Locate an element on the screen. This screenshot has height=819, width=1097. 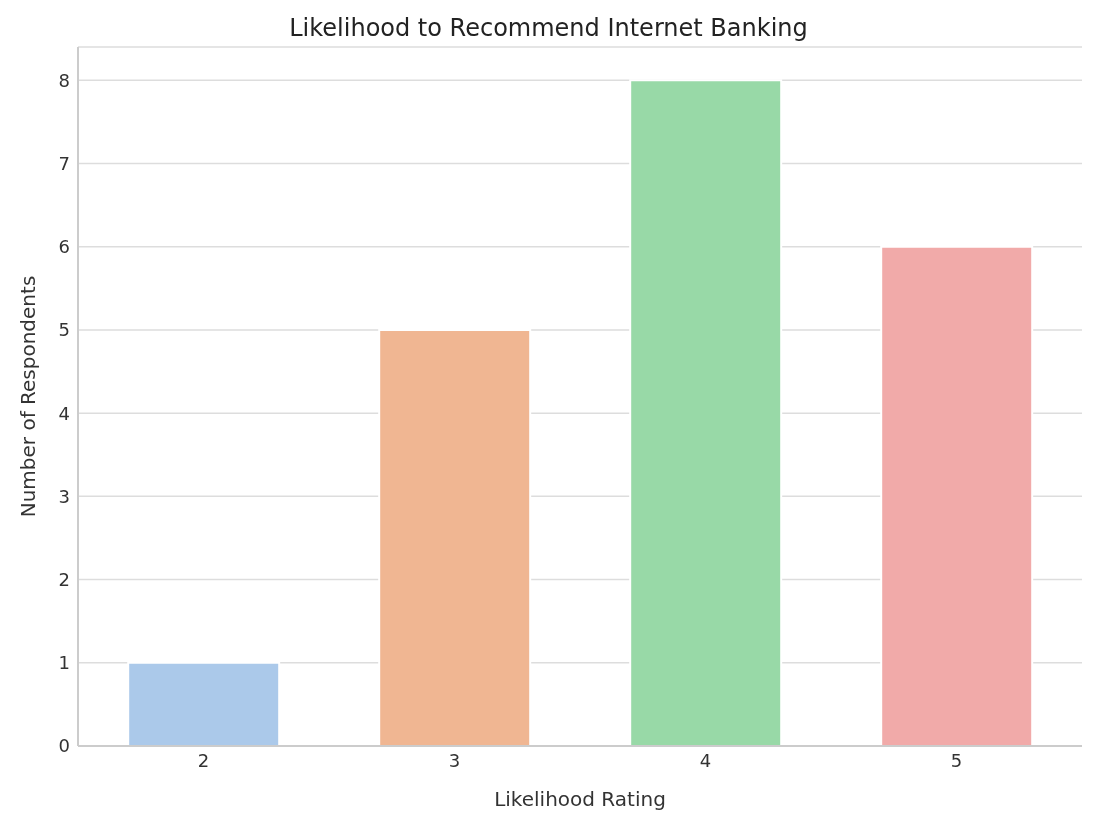
y-tick-label: 7 is located at coordinates (64, 163).